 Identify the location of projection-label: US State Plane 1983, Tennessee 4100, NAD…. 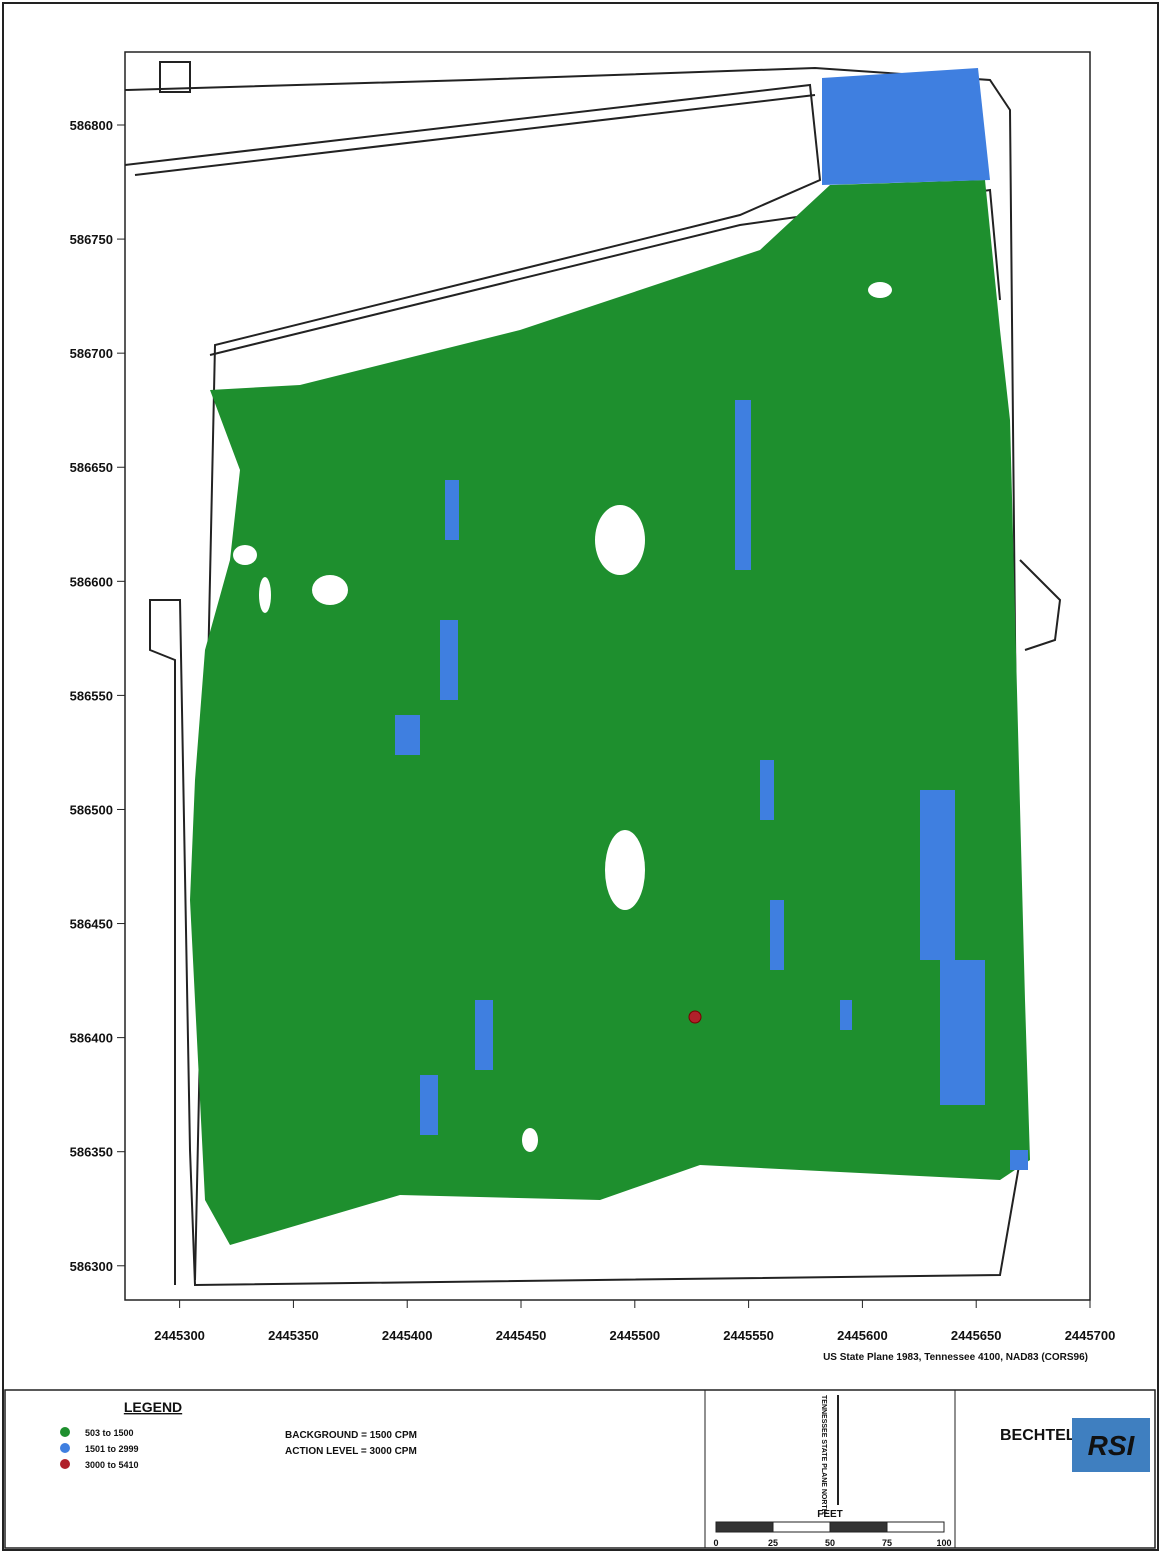
(955, 1357).